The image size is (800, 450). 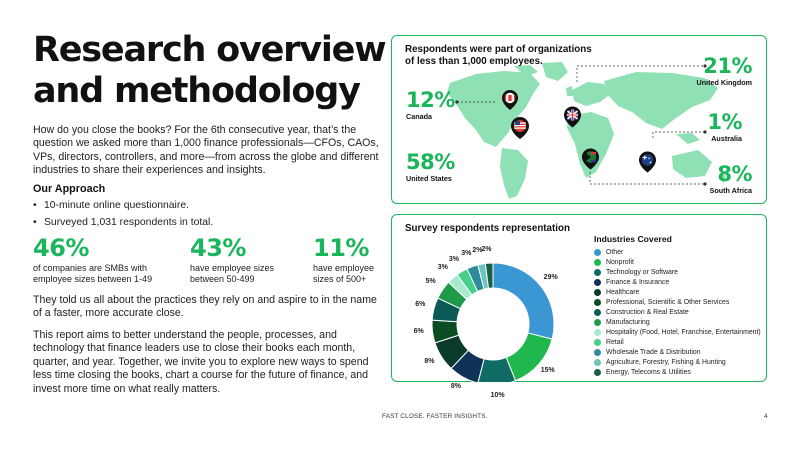 I want to click on legend-title: Industries Covered, so click(x=633, y=239).